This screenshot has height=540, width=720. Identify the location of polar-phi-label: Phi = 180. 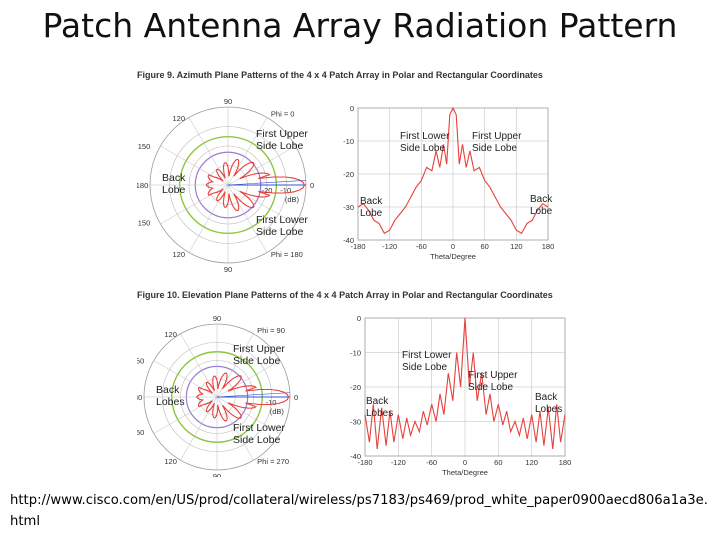
(287, 254).